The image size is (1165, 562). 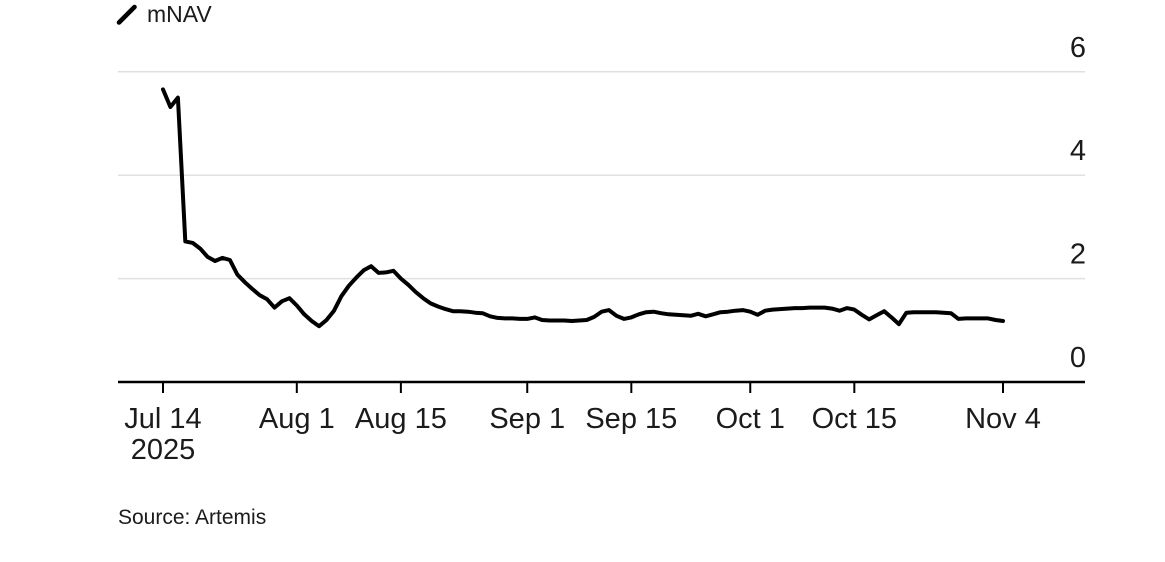 I want to click on x-axis-tick-label: Sep 1, so click(x=527, y=419).